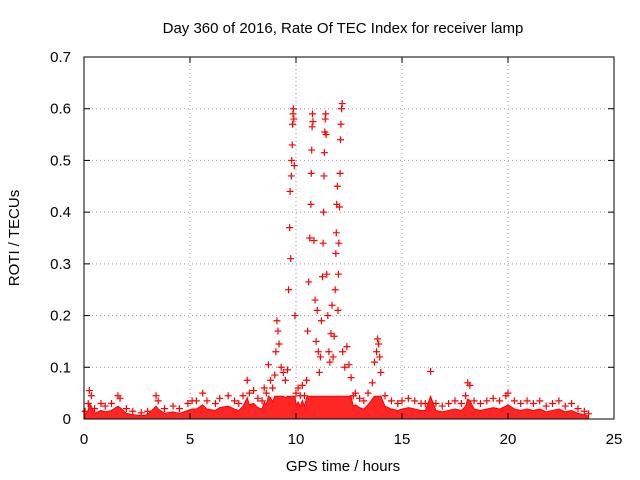 This screenshot has height=480, width=640. Describe the element at coordinates (60, 212) in the screenshot. I see `y-tick-label: 0.4` at that location.